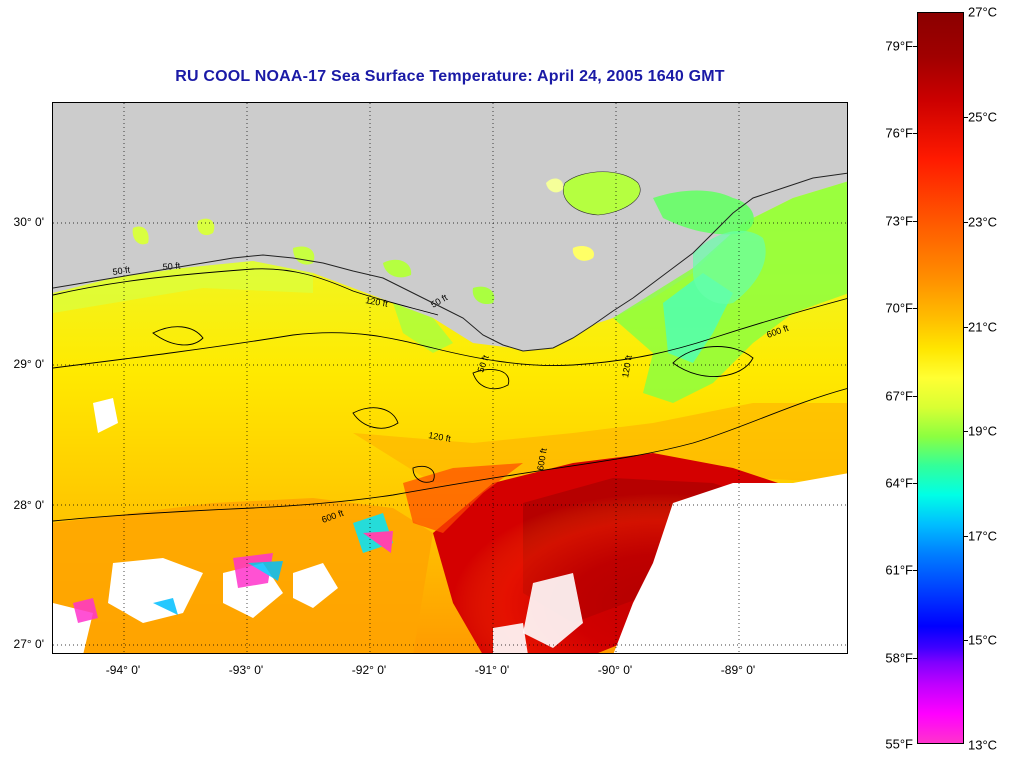 Image resolution: width=1016 pixels, height=761 pixels. Describe the element at coordinates (703, 212) in the screenshot. I see `lake-borgne` at that location.